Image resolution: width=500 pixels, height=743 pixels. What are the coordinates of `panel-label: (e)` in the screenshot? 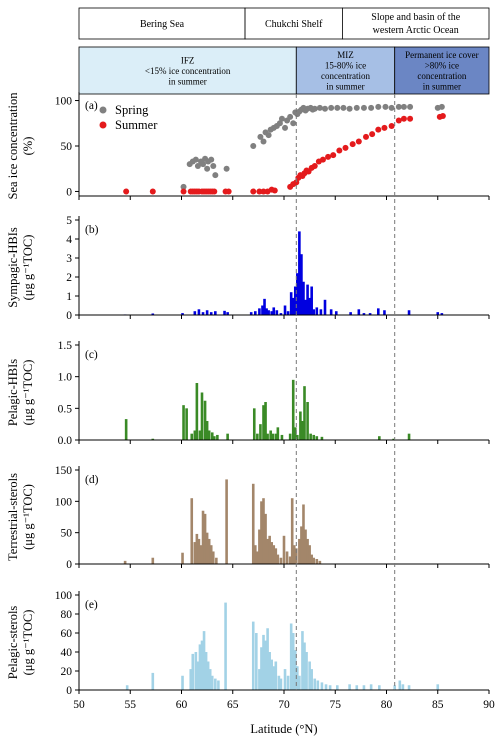 It's located at (91, 605).